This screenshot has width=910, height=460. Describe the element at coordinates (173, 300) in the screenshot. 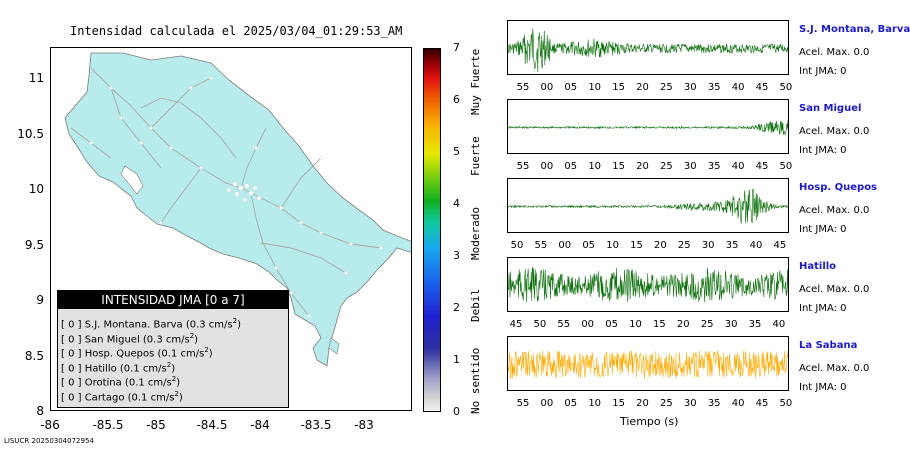

I see `legend-title: INTENSIDAD JMA [0 a 7]` at that location.